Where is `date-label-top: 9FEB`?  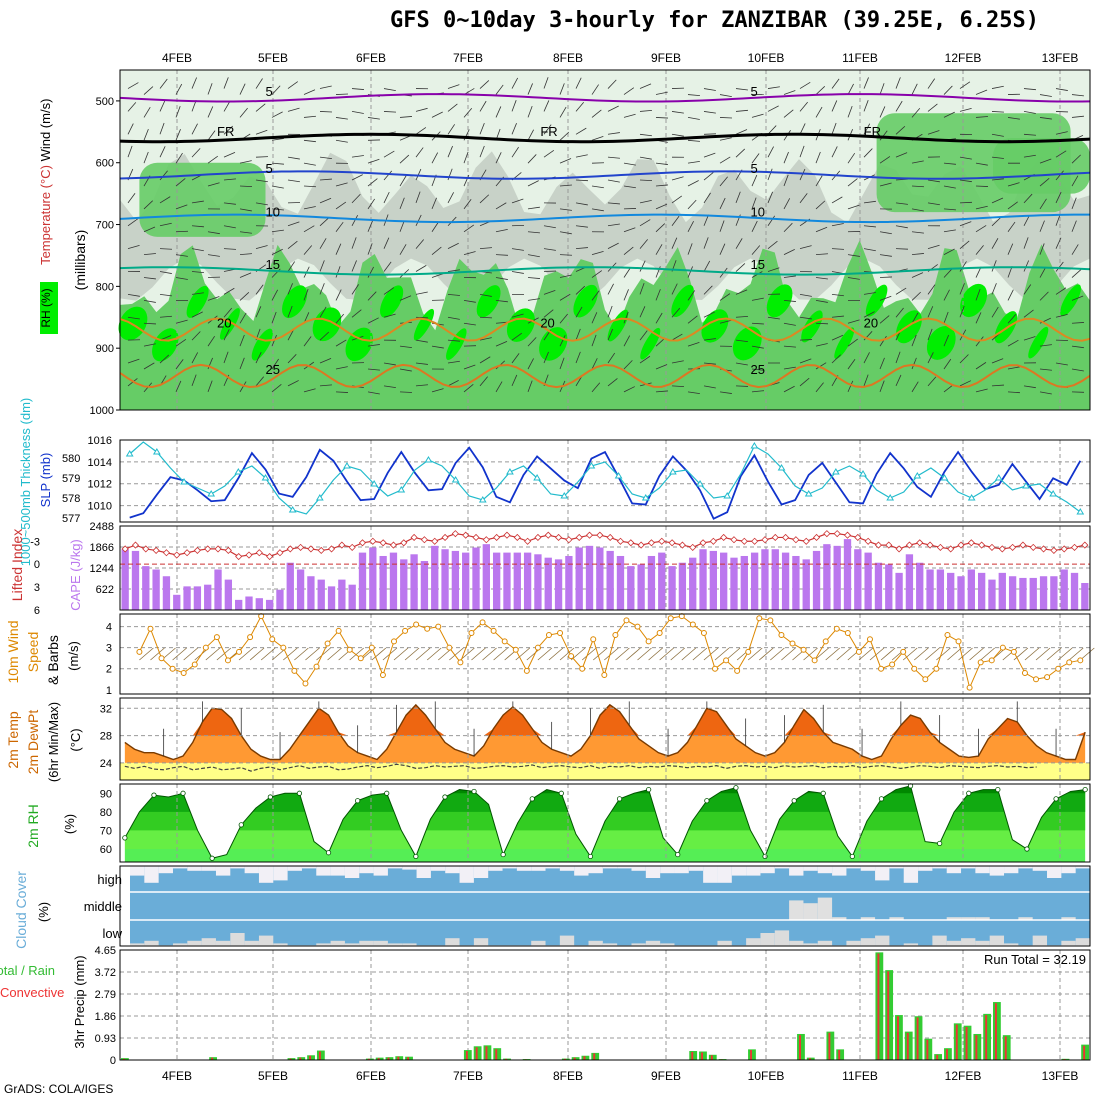 date-label-top: 9FEB is located at coordinates (666, 58).